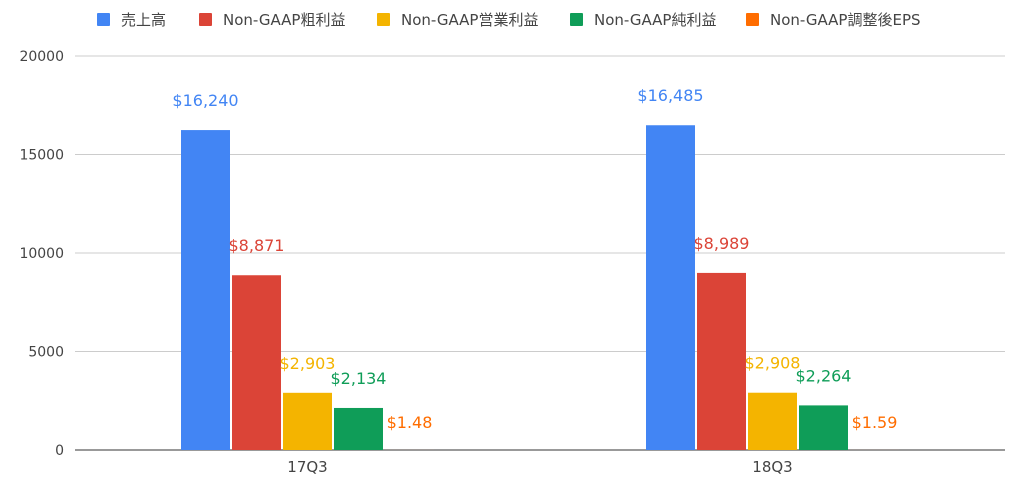 The width and height of the screenshot is (1024, 488). Describe the element at coordinates (845, 20) in the screenshot. I see `legend-label: Non-GAAP調整後EPS` at that location.